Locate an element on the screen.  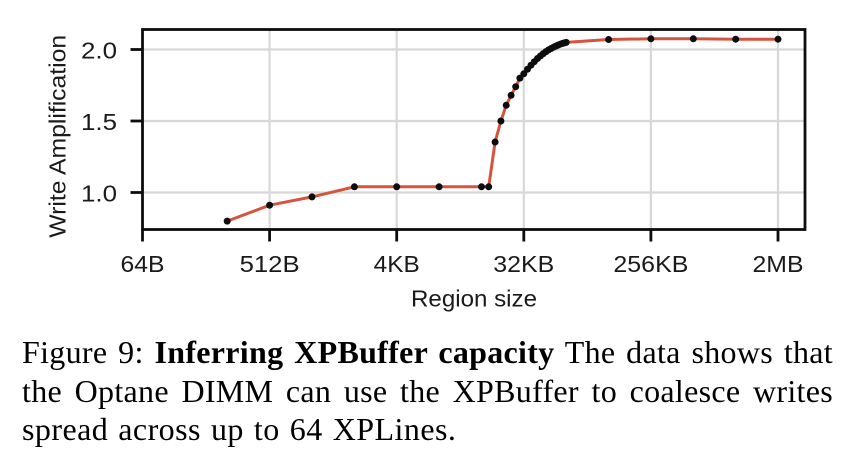
svg-text: 256KB is located at coordinates (650, 264).